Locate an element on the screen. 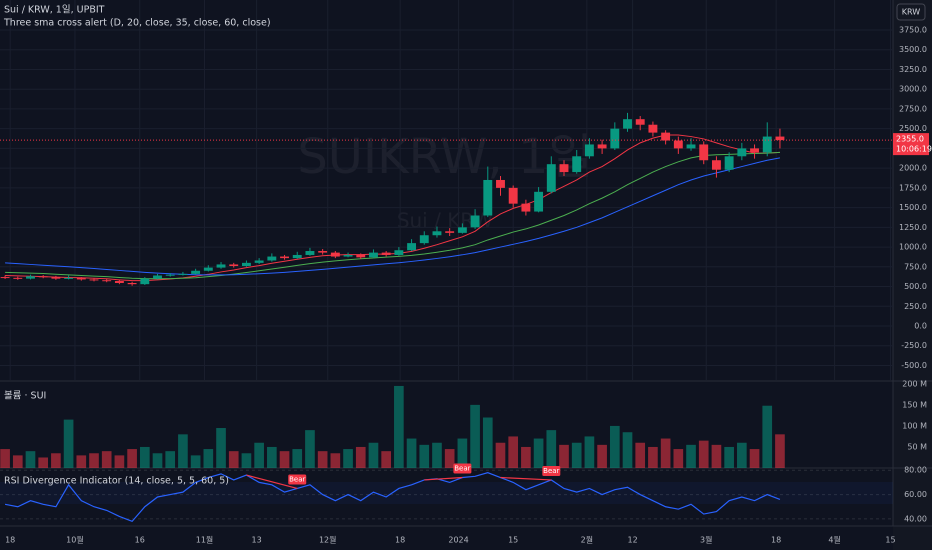 The height and width of the screenshot is (550, 932). price-axis-bg is located at coordinates (912, 275).